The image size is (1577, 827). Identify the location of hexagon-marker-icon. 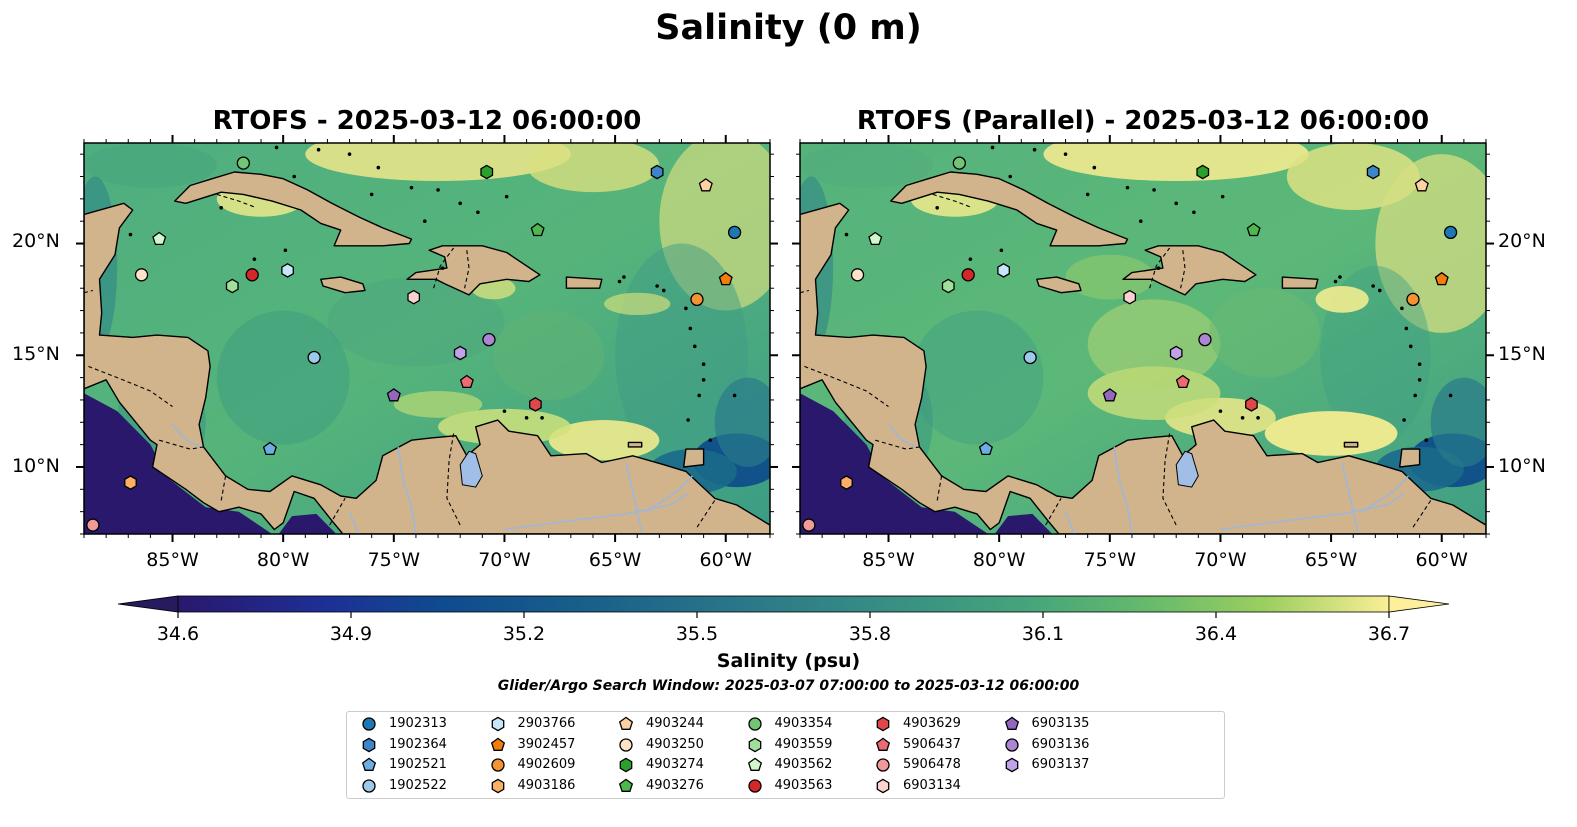
(497, 724).